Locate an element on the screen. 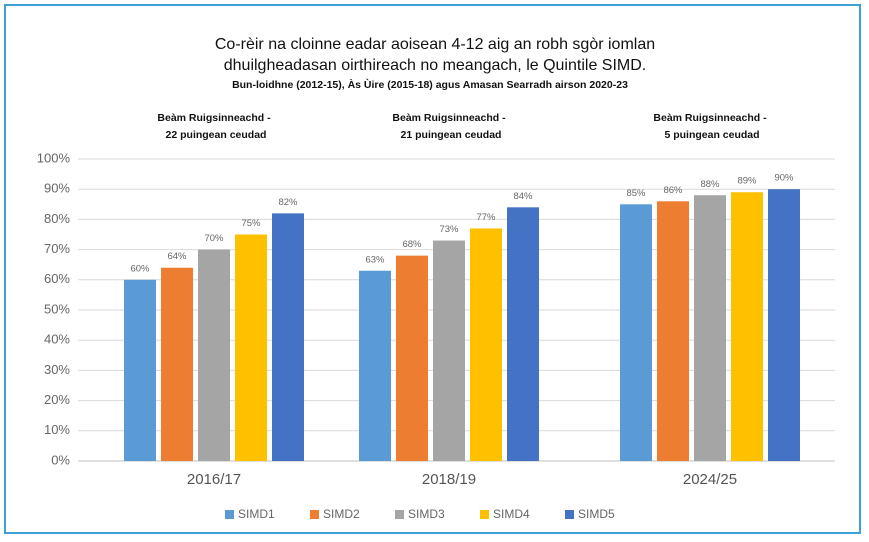  annotation: 22 puingean ceudad is located at coordinates (216, 135).